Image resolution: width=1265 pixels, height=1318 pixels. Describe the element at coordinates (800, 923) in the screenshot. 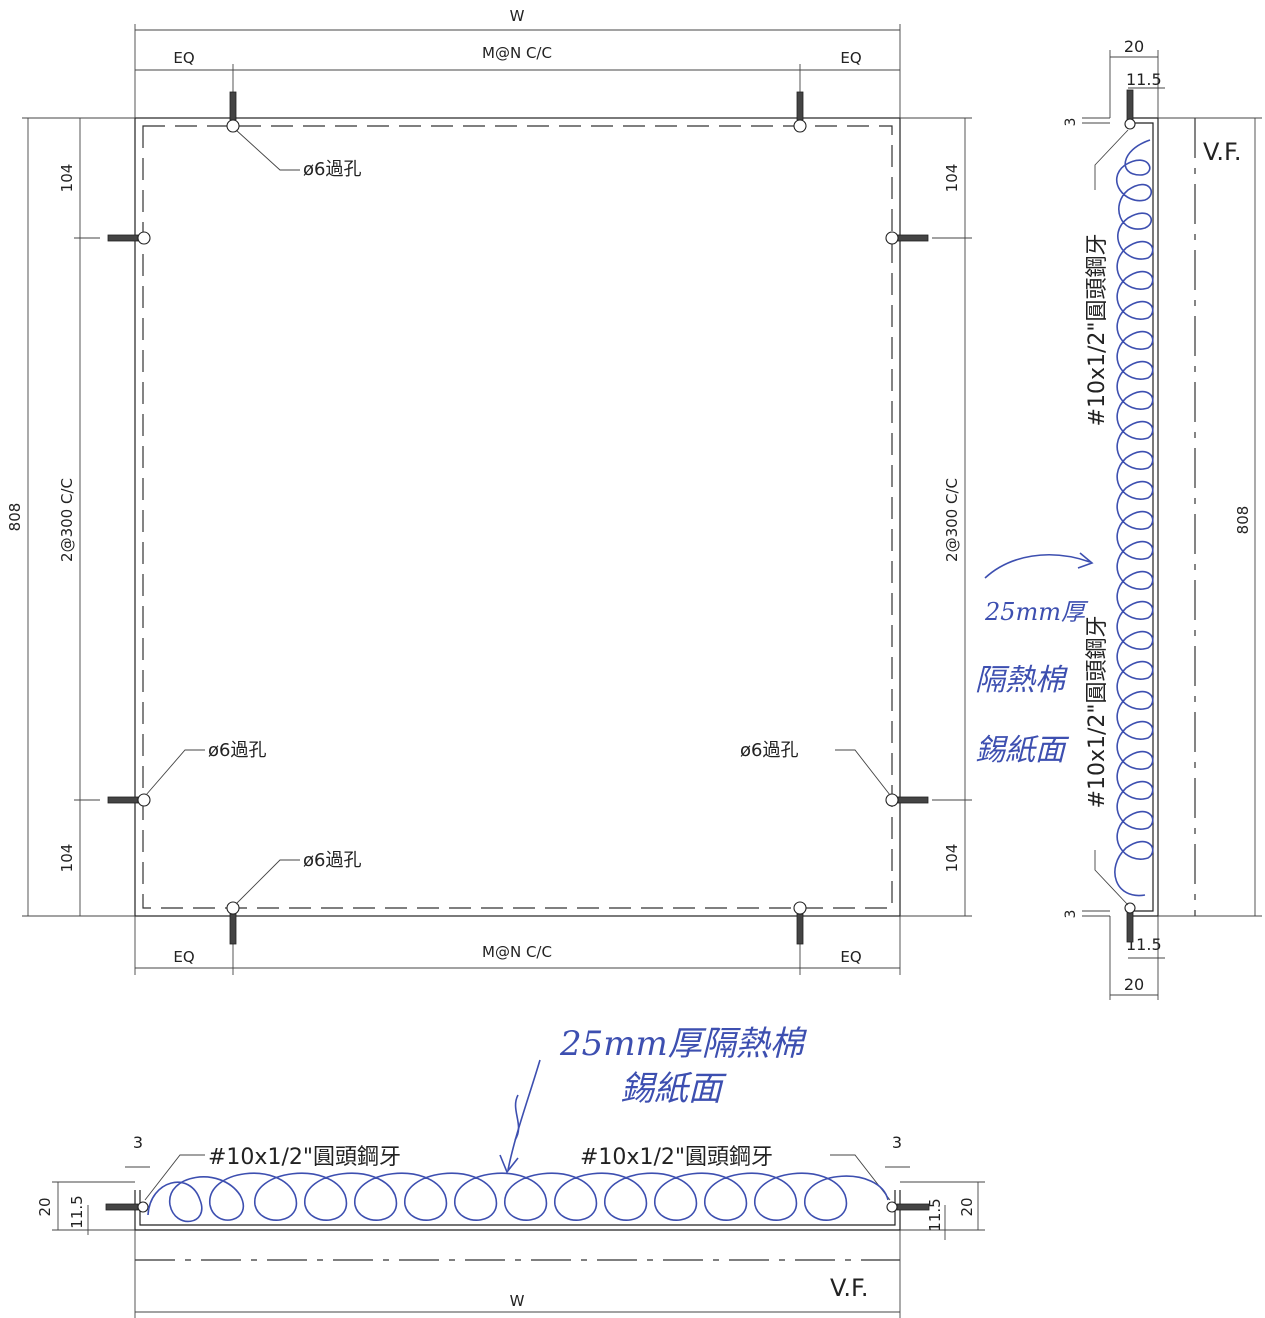

I see `screw-bottom-right` at that location.